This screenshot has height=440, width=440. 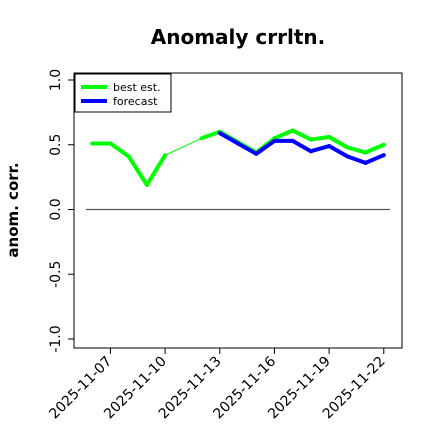 What do you see at coordinates (56, 145) in the screenshot?
I see `y-tick-label: 0.5` at bounding box center [56, 145].